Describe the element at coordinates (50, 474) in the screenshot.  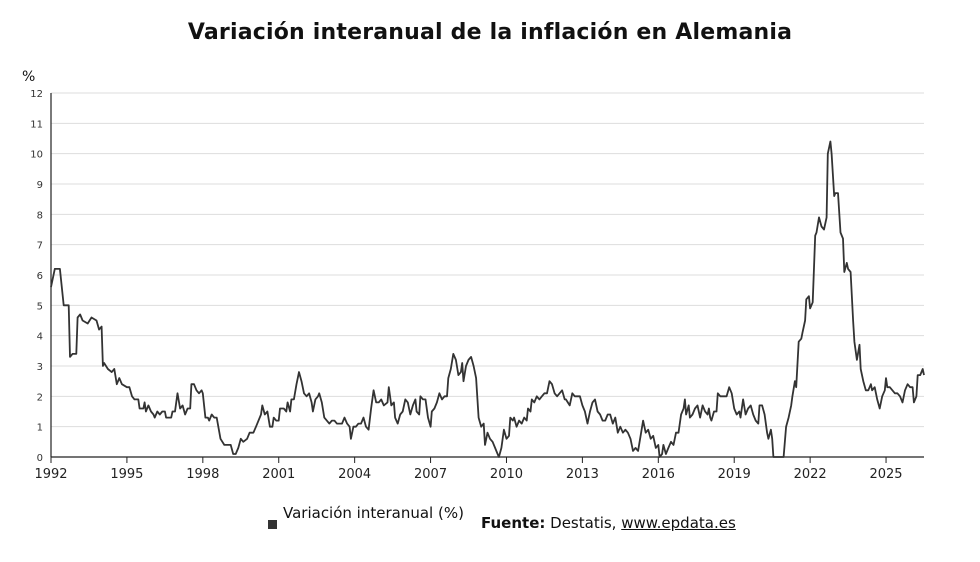
I see `x-tick-label: 1992` at that location.